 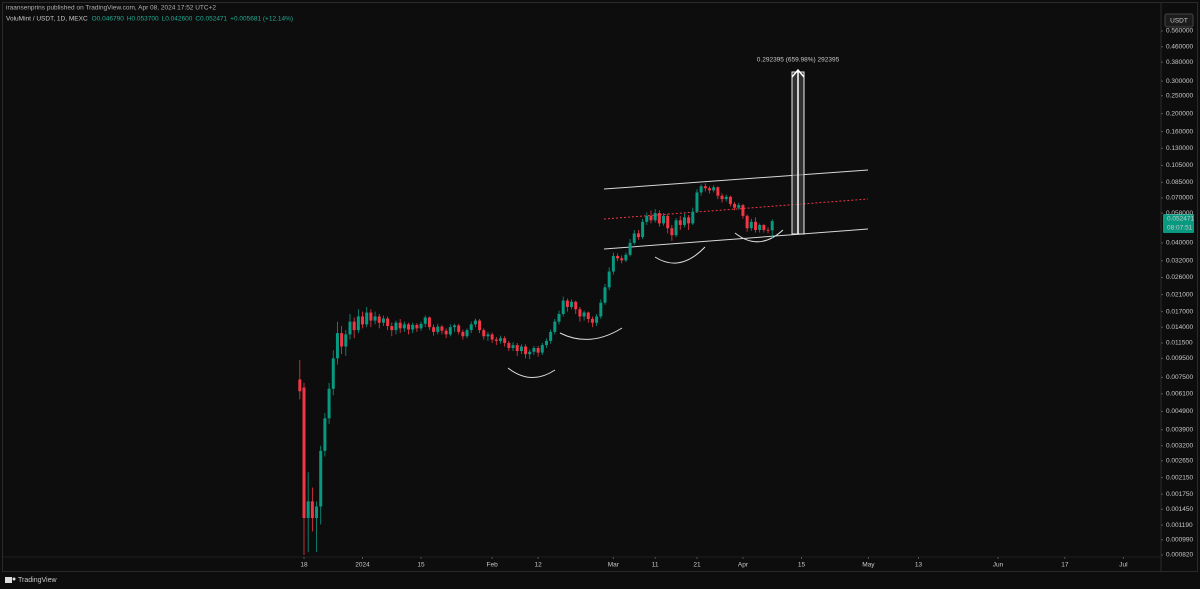 What do you see at coordinates (591, 333) in the screenshot?
I see `arc` at bounding box center [591, 333].